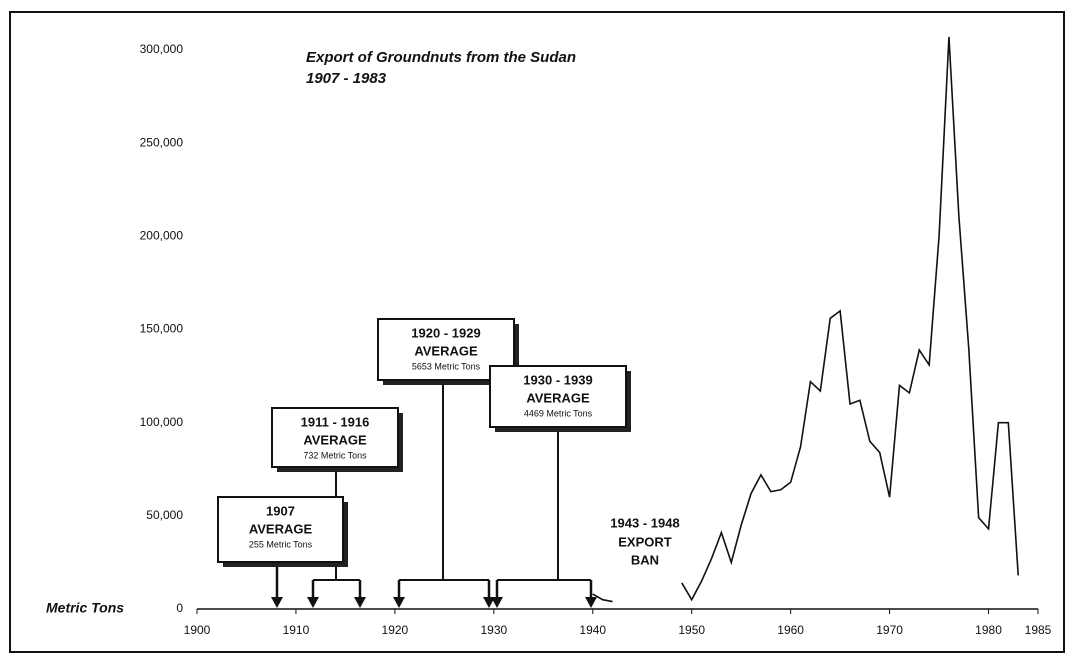  What do you see at coordinates (644, 522) in the screenshot?
I see `annotation-text: 1943 - 1948` at bounding box center [644, 522].